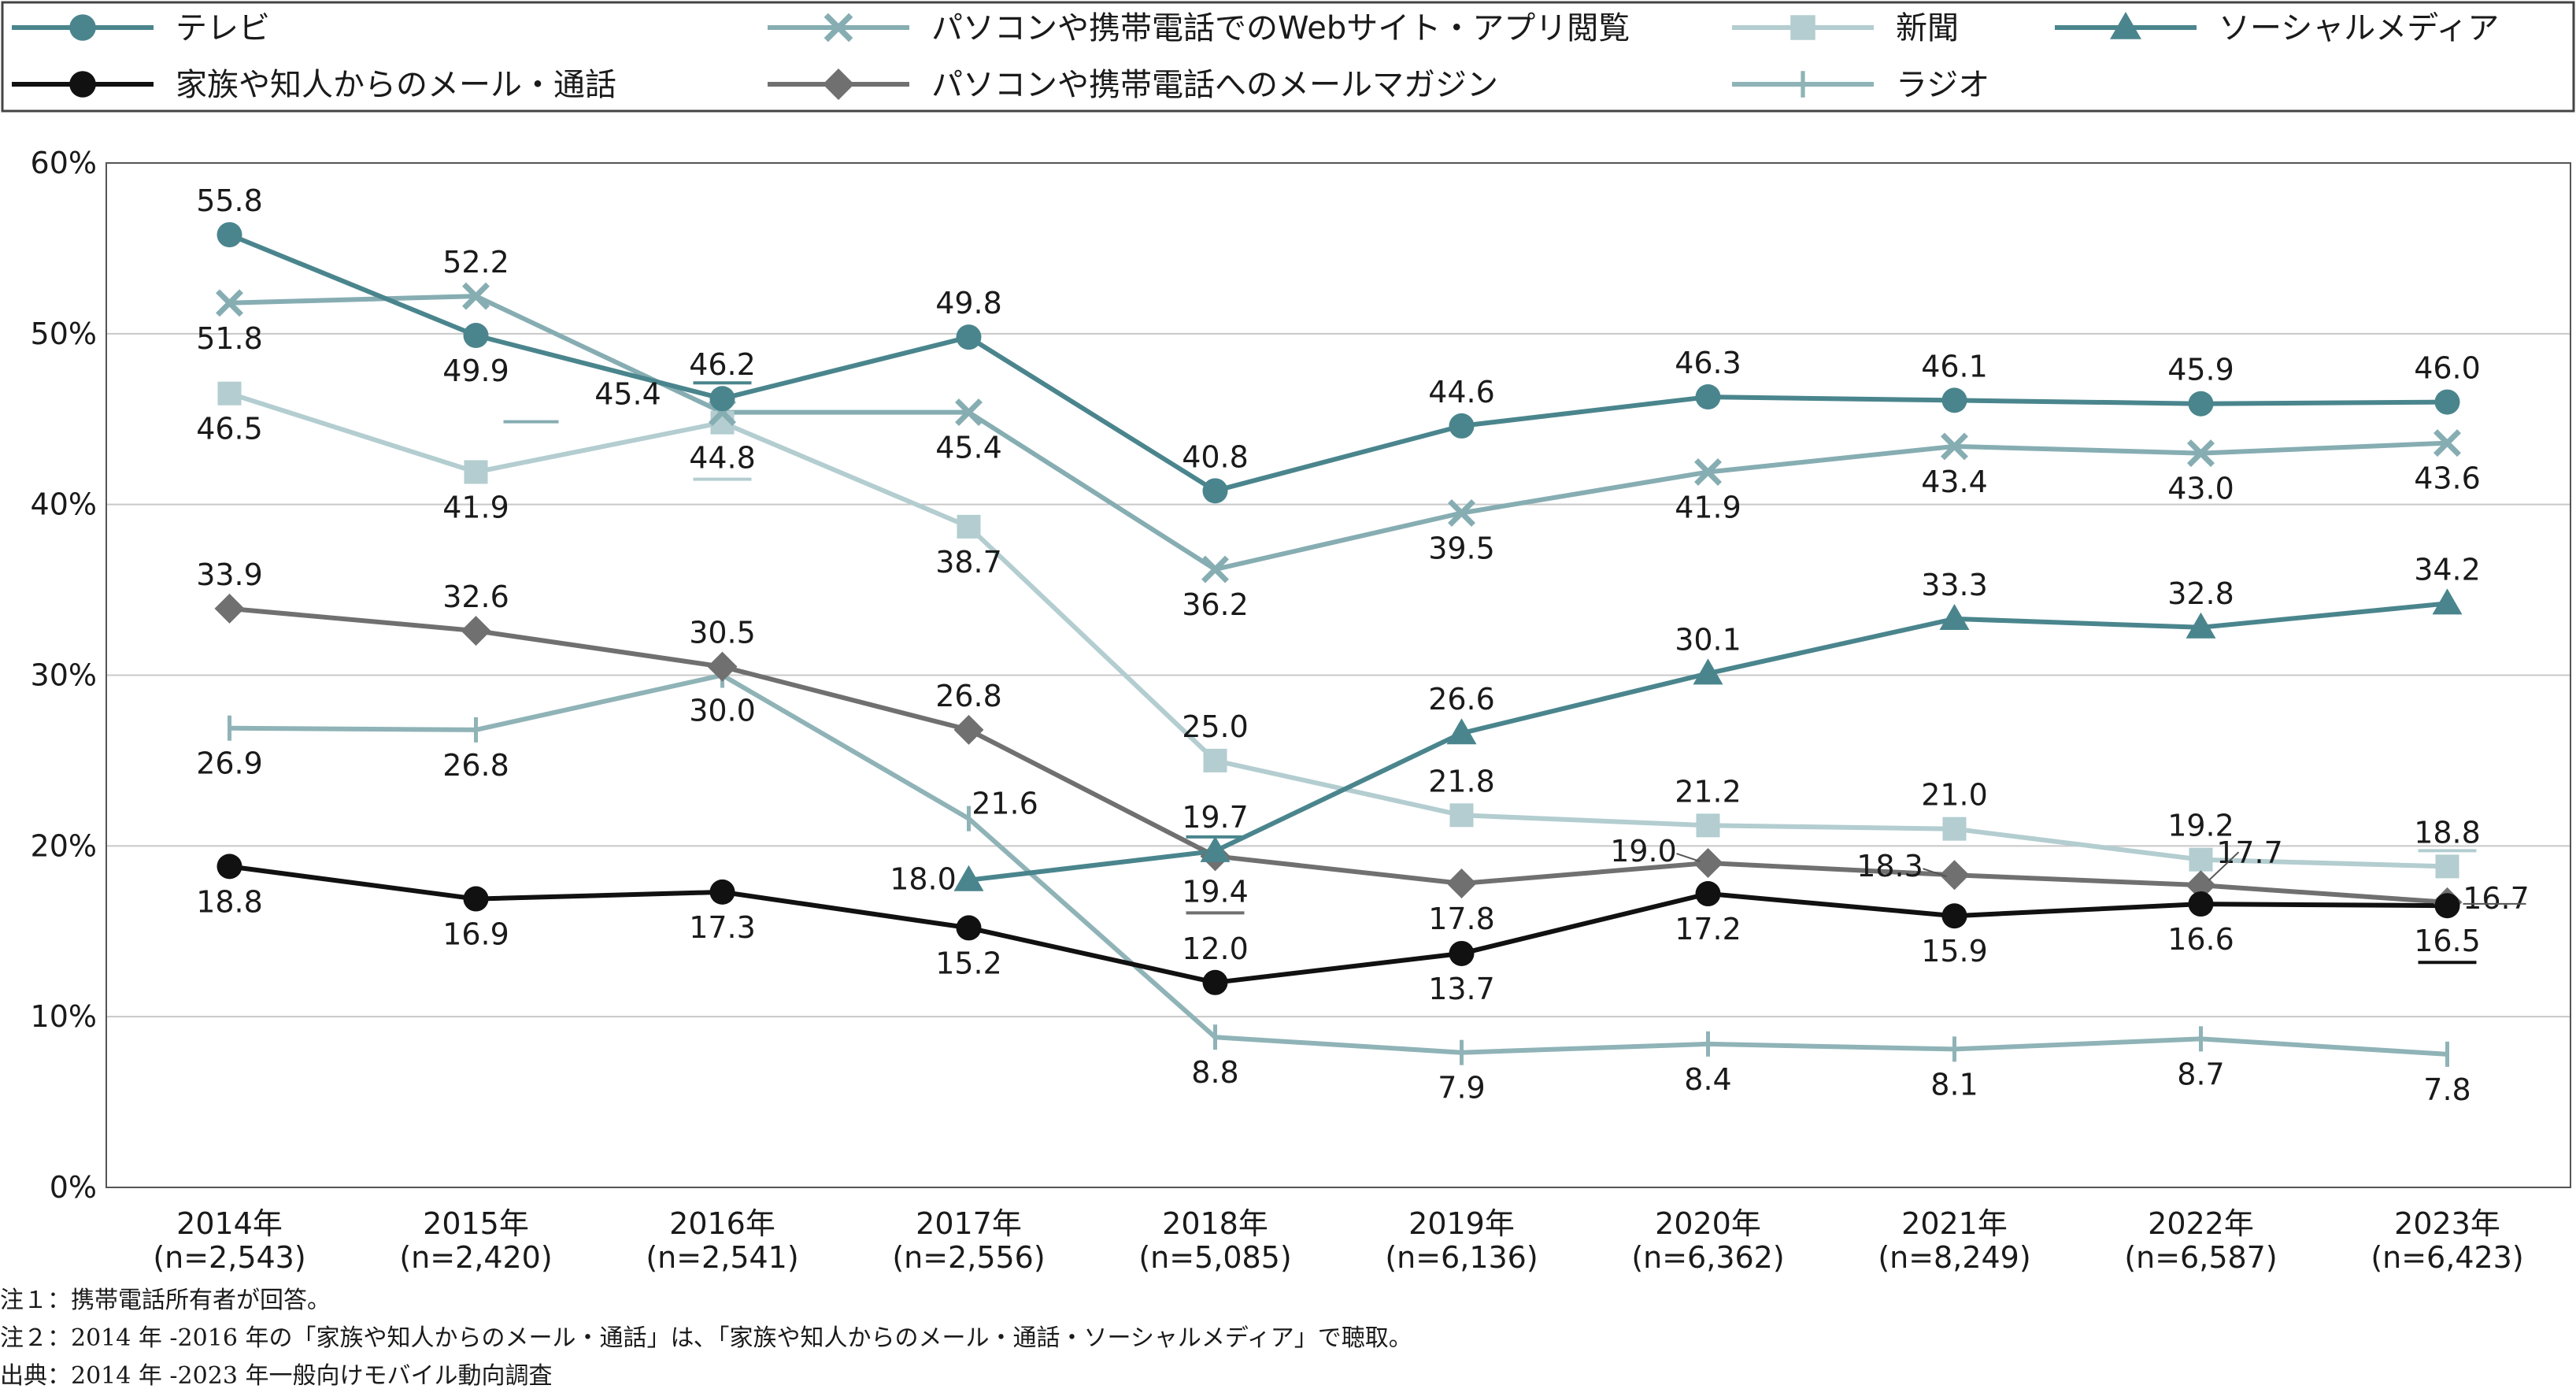 This screenshot has width=2576, height=1400. What do you see at coordinates (2496, 899) in the screenshot?
I see `data-label: 16.7` at bounding box center [2496, 899].